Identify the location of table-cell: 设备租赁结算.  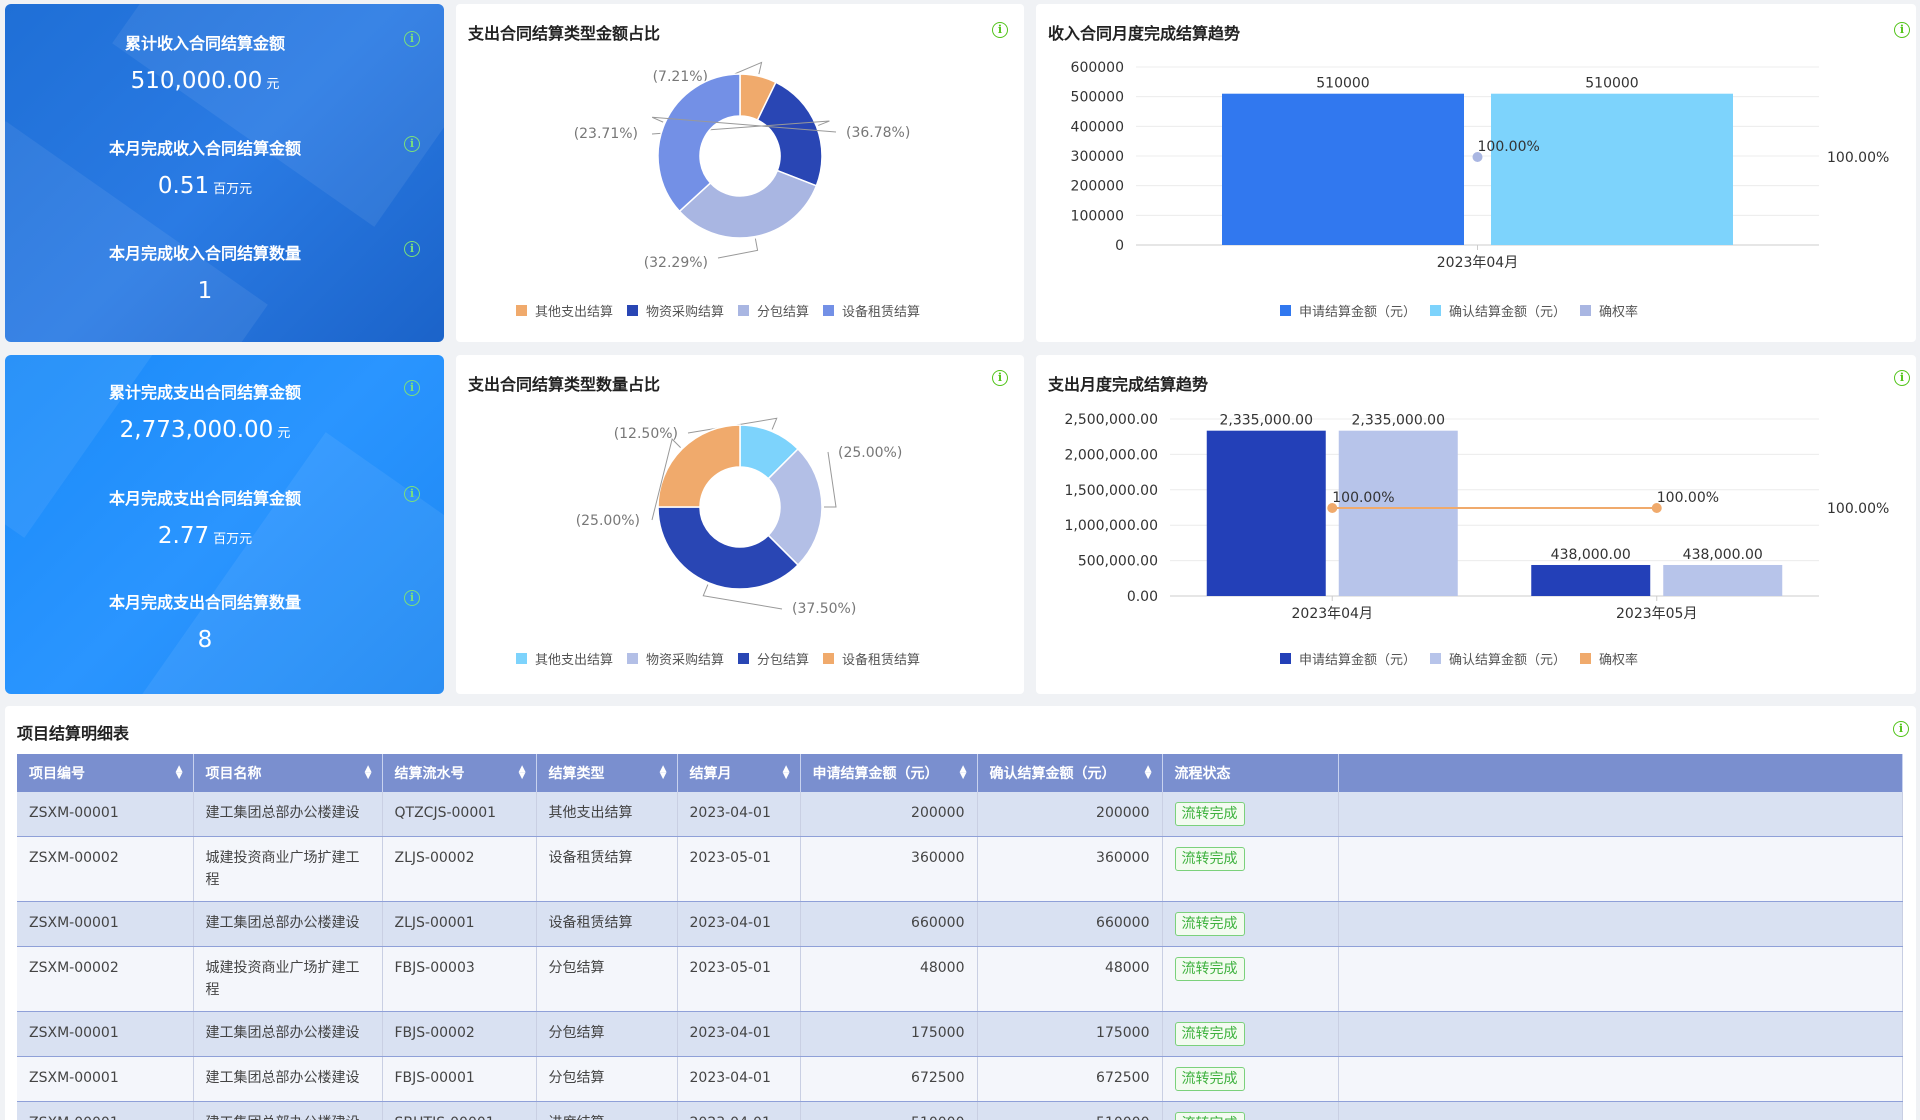
(607, 924).